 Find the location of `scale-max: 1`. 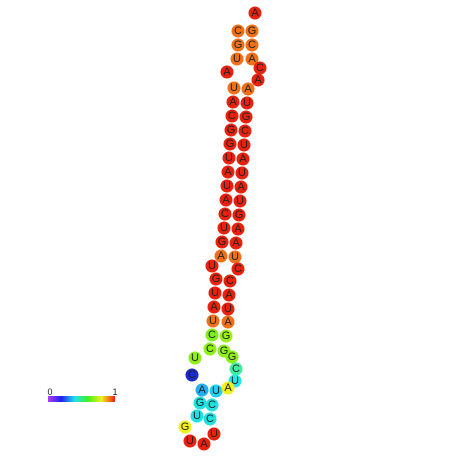

scale-max: 1 is located at coordinates (114, 392).